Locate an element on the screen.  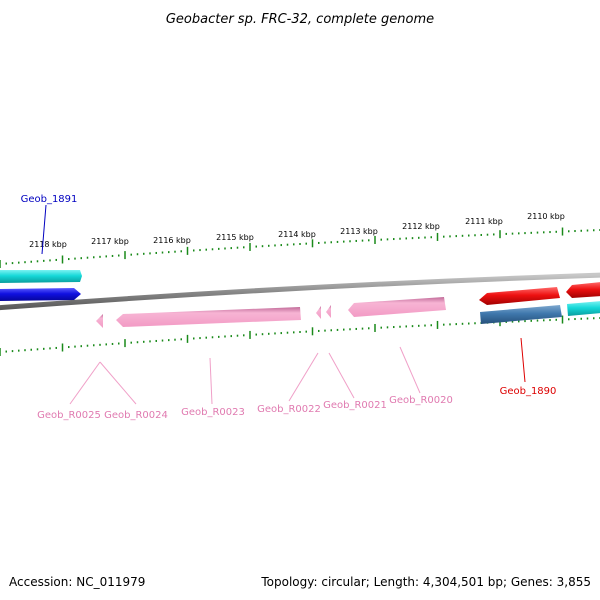
feature-geob-r0023 is located at coordinates (208, 317).